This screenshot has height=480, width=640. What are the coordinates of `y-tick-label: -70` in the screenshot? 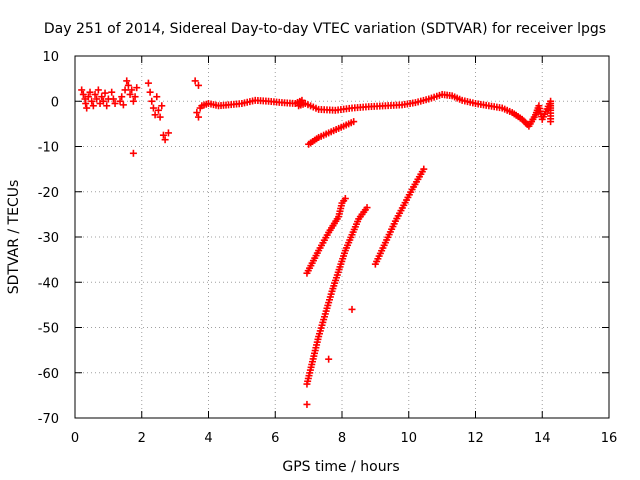 It's located at (48, 419).